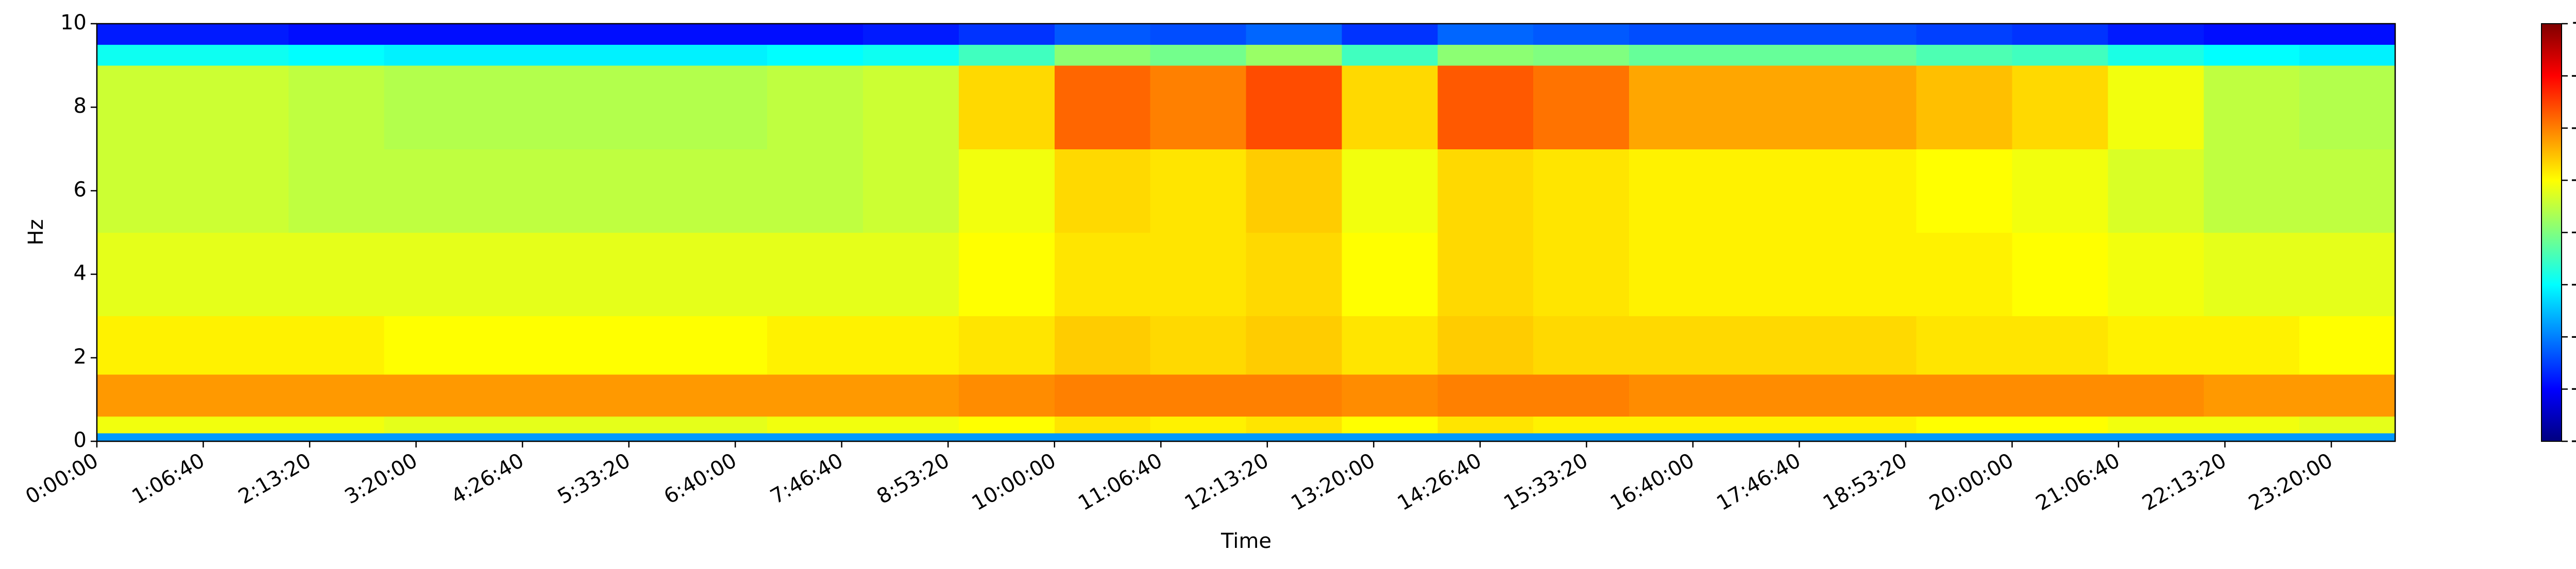  Describe the element at coordinates (487, 479) in the screenshot. I see `x-tick-label: 4:26:40` at that location.